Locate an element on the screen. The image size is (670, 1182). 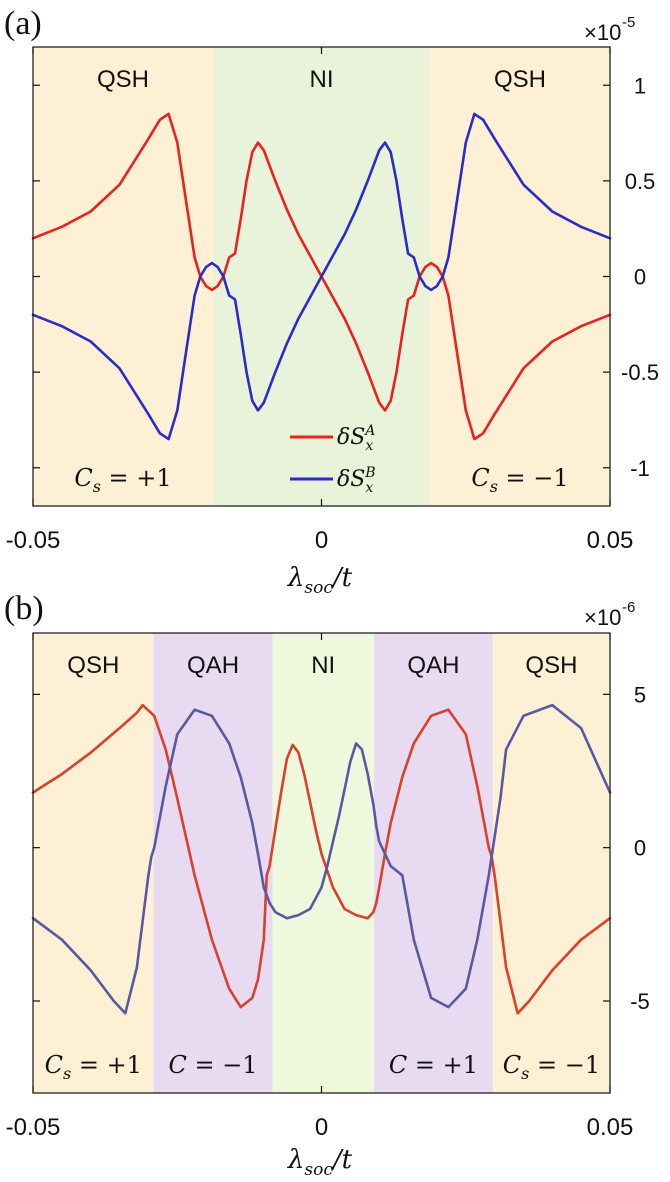
panel-b-chern-label-1: C = −1 is located at coordinates (212, 1065).